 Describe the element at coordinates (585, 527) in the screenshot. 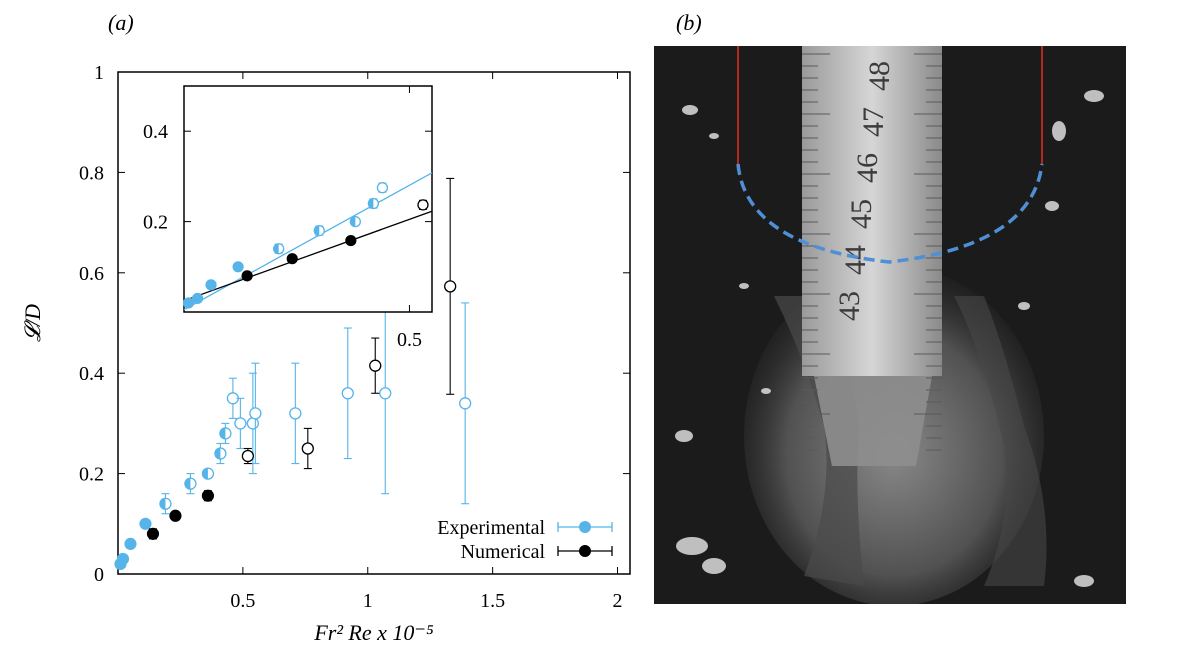

I see `legend-marker-experimental` at that location.